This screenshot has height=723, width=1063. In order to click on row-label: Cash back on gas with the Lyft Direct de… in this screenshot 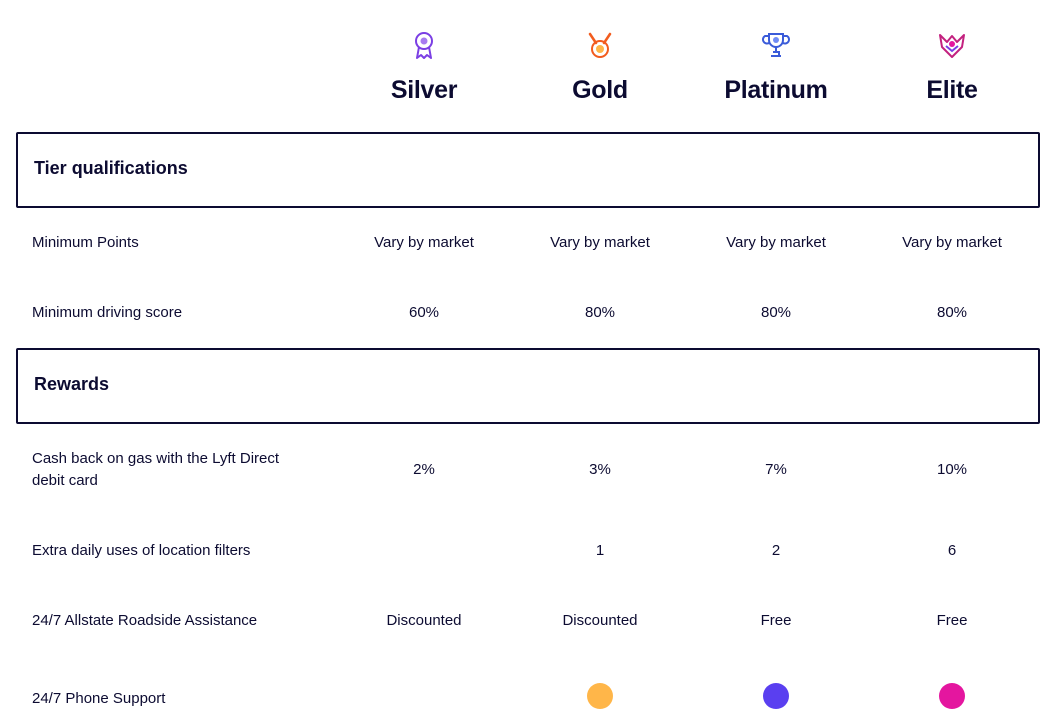, I will do `click(156, 469)`.